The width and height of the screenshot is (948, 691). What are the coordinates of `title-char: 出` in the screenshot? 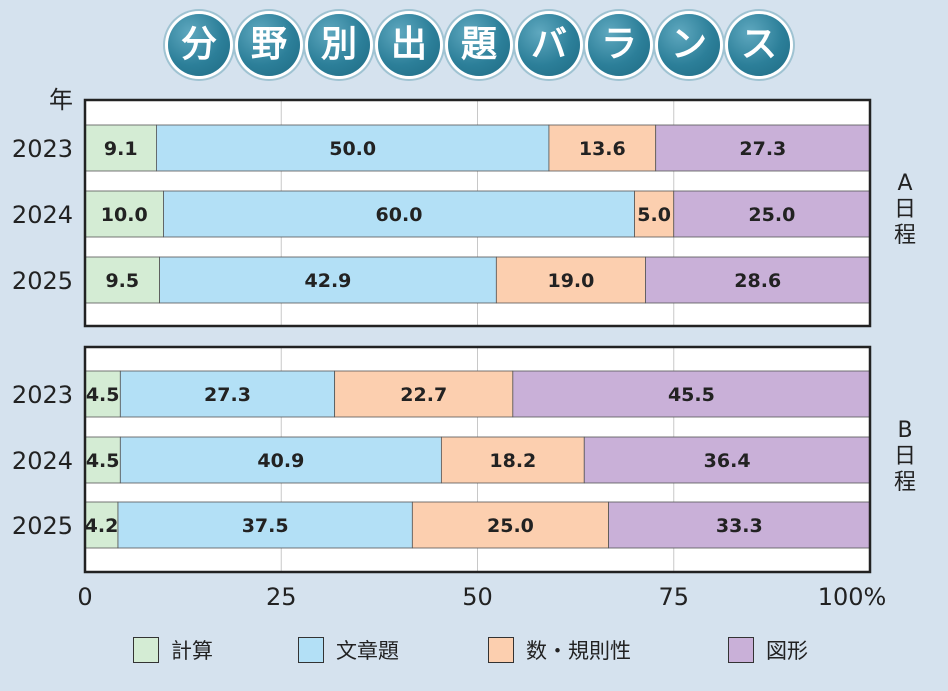 It's located at (409, 45).